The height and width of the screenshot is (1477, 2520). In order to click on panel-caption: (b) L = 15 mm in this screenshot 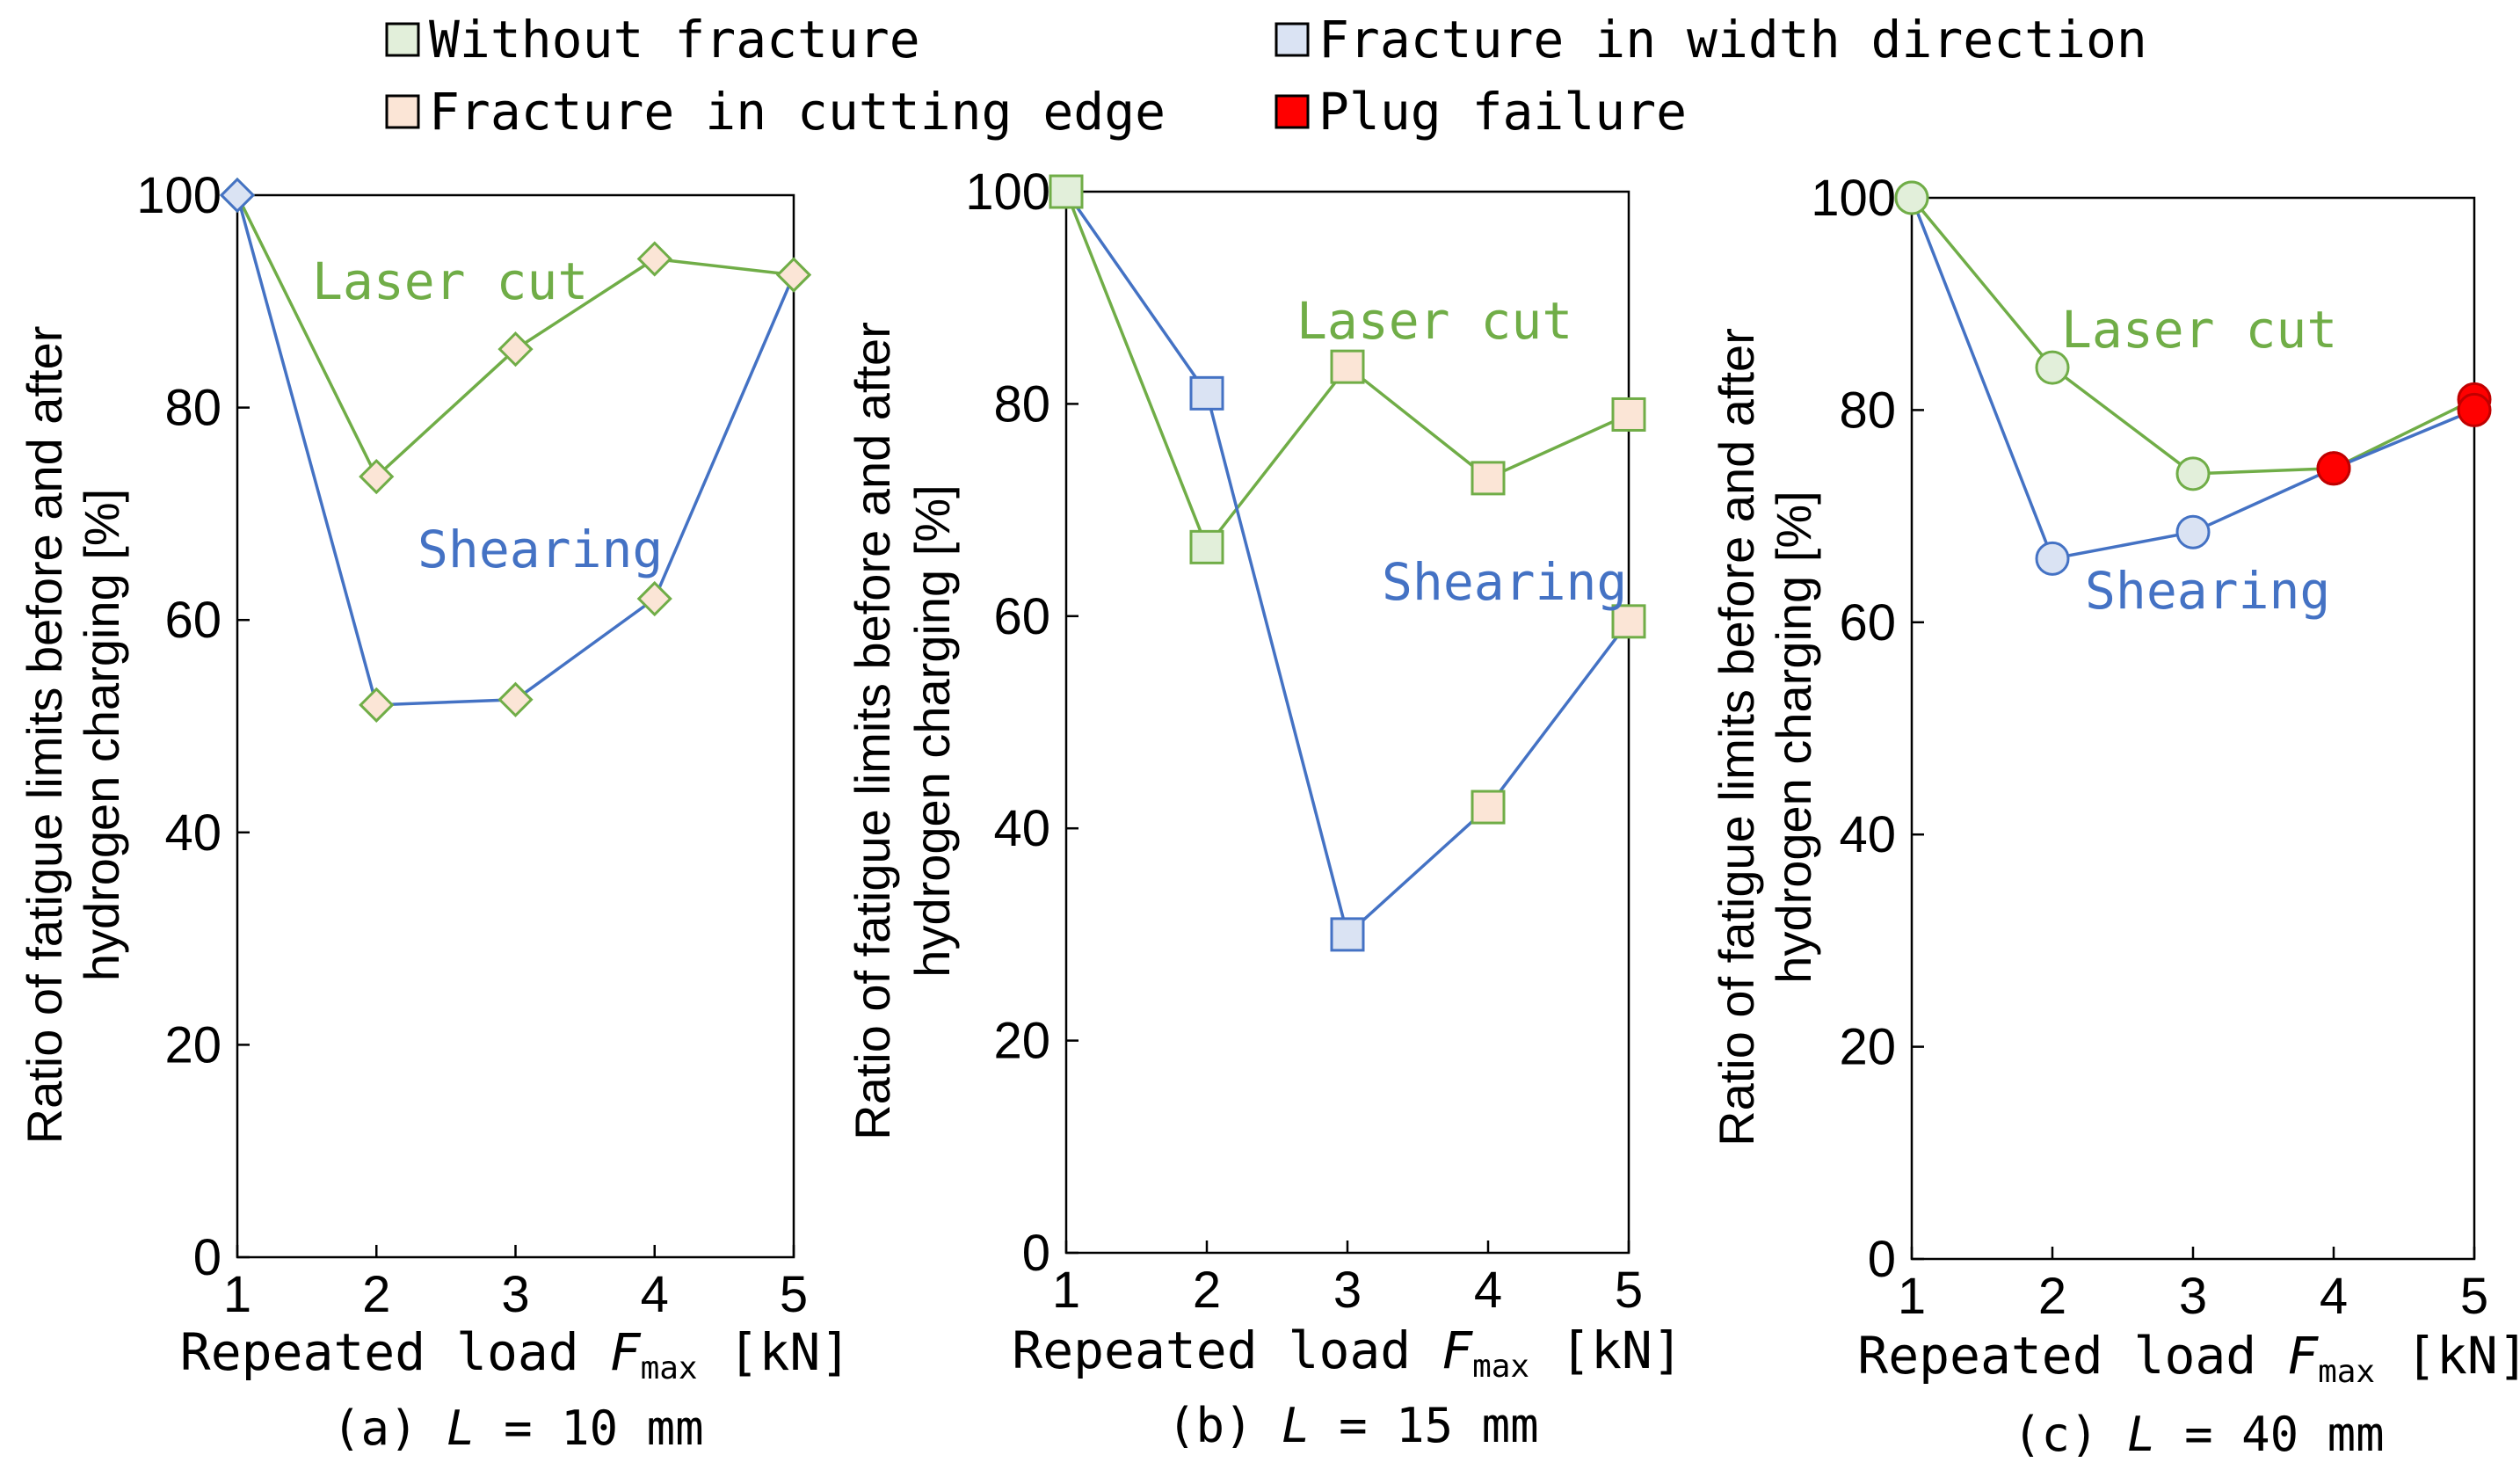, I will do `click(1353, 1425)`.